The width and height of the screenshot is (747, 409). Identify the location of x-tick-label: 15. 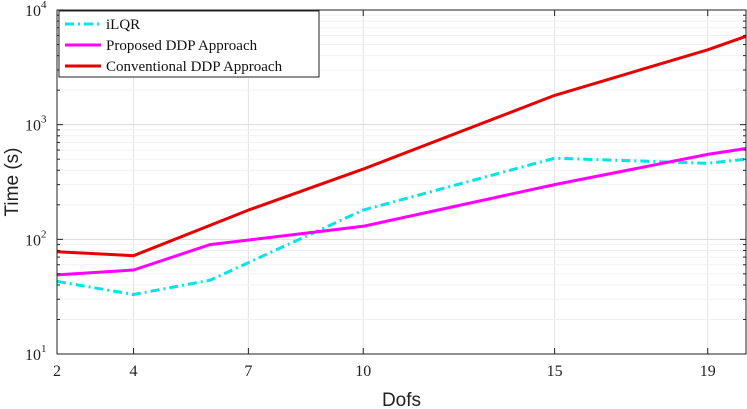
(555, 371).